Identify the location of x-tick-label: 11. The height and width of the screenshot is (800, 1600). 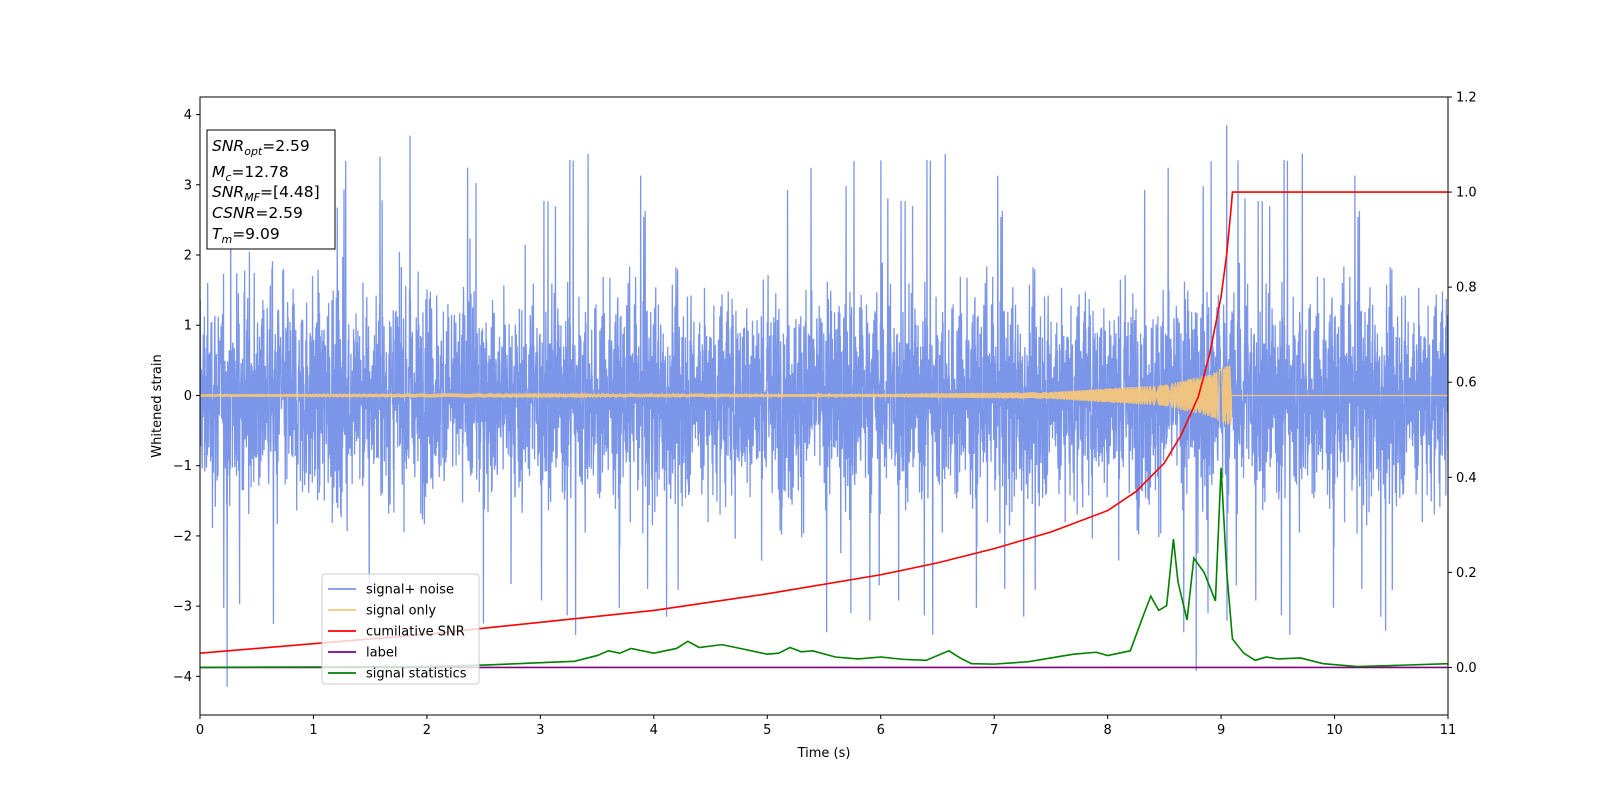
(1448, 730).